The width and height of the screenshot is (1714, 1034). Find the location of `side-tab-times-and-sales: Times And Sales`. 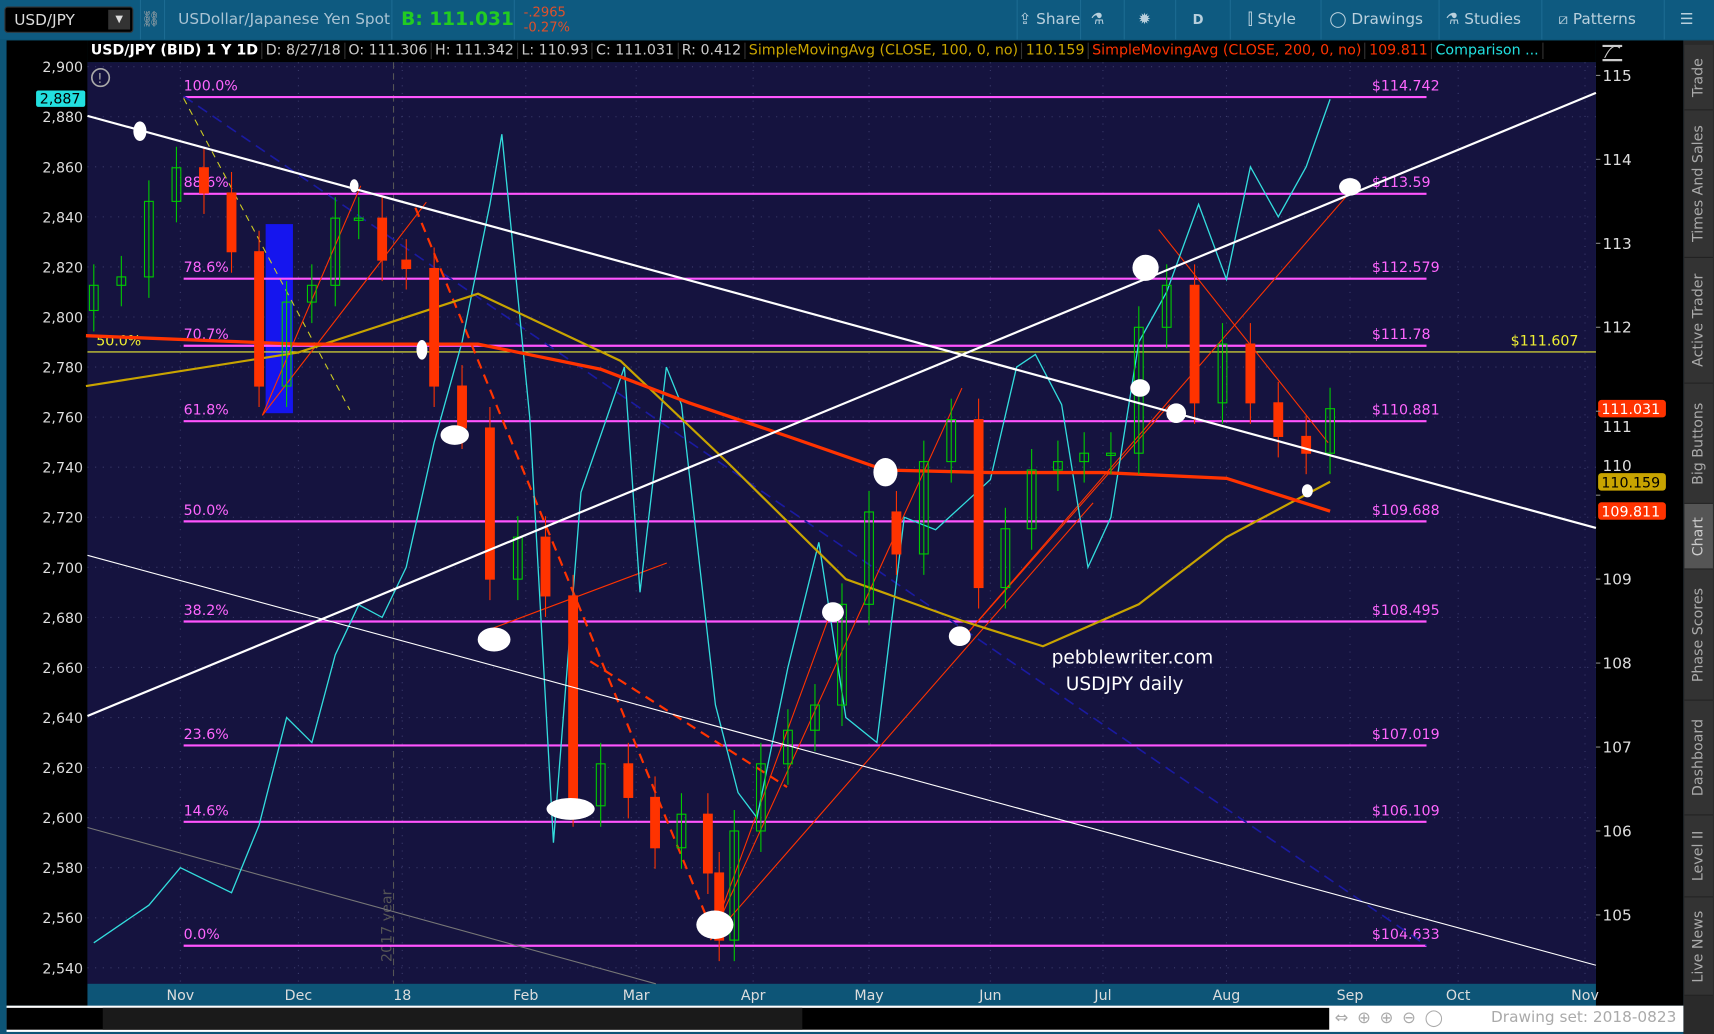

side-tab-times-and-sales: Times And Sales is located at coordinates (1698, 184).